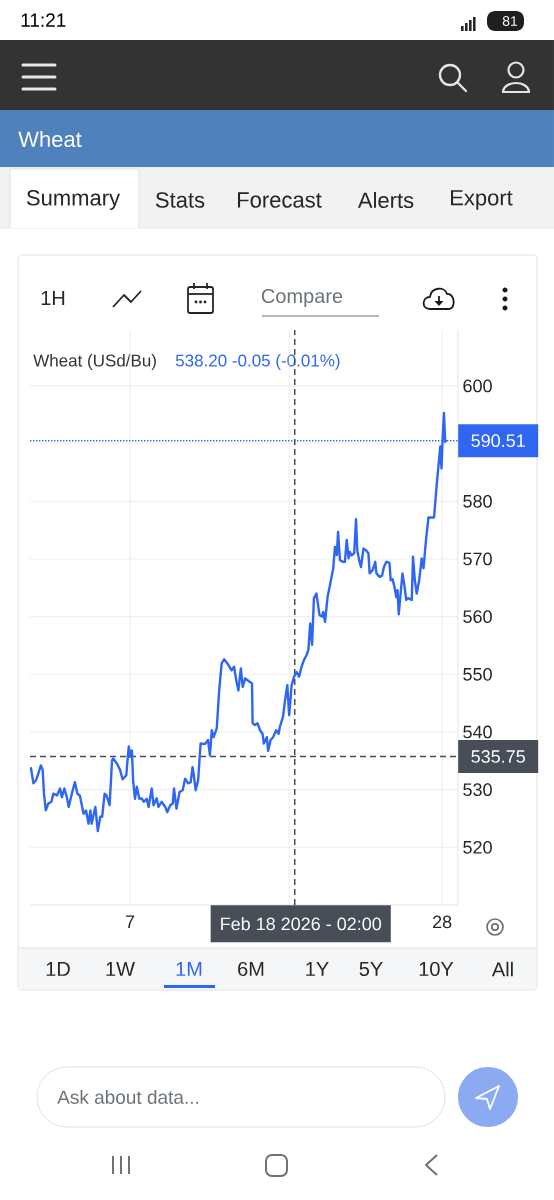 This screenshot has width=554, height=1200. Describe the element at coordinates (477, 847) in the screenshot. I see `y-tick-label: 520` at that location.